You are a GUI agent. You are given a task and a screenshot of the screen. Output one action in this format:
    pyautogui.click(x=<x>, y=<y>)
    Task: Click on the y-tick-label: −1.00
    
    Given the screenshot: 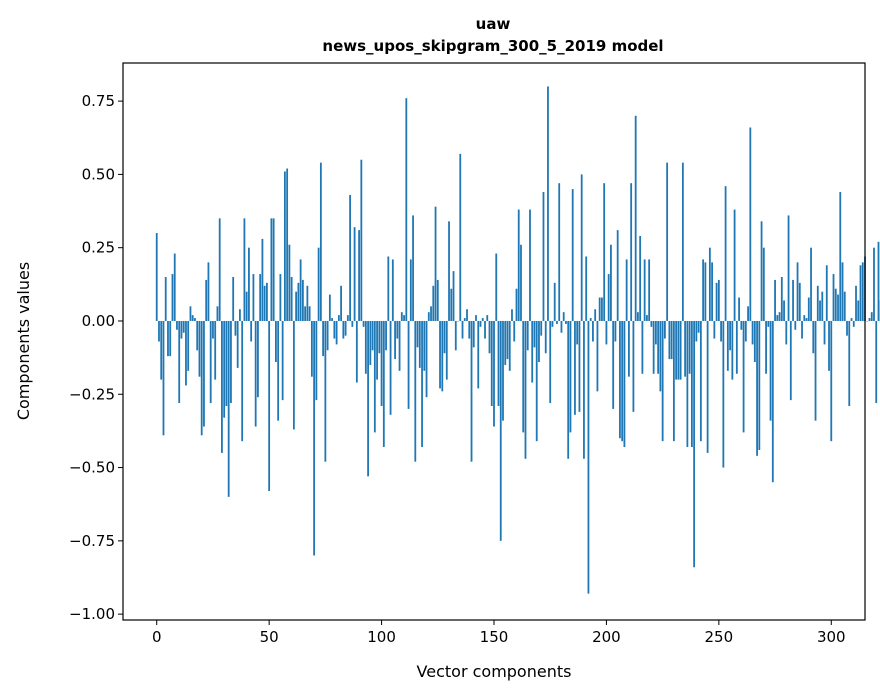 What is the action you would take?
    pyautogui.click(x=92, y=614)
    